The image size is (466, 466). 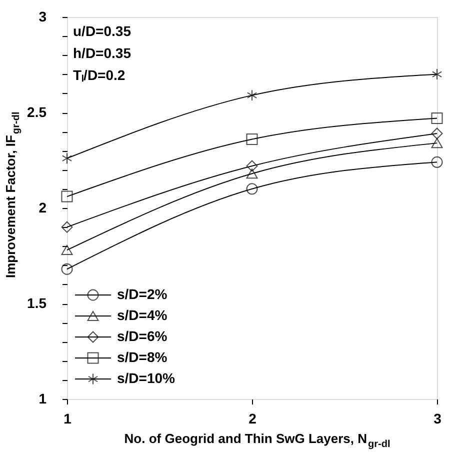 What do you see at coordinates (37, 112) in the screenshot?
I see `y-tick-label: 2.5` at bounding box center [37, 112].